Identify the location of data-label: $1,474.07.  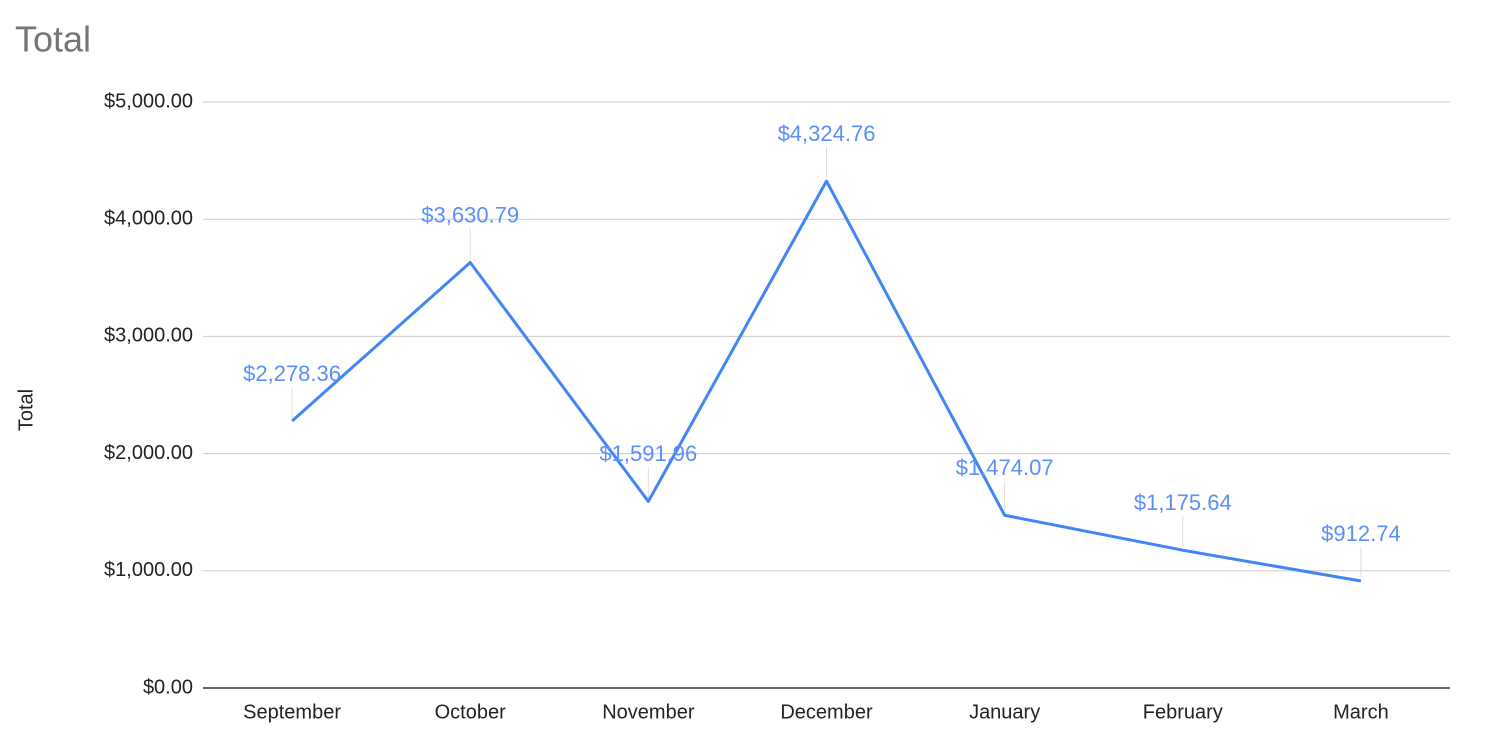
(1005, 467).